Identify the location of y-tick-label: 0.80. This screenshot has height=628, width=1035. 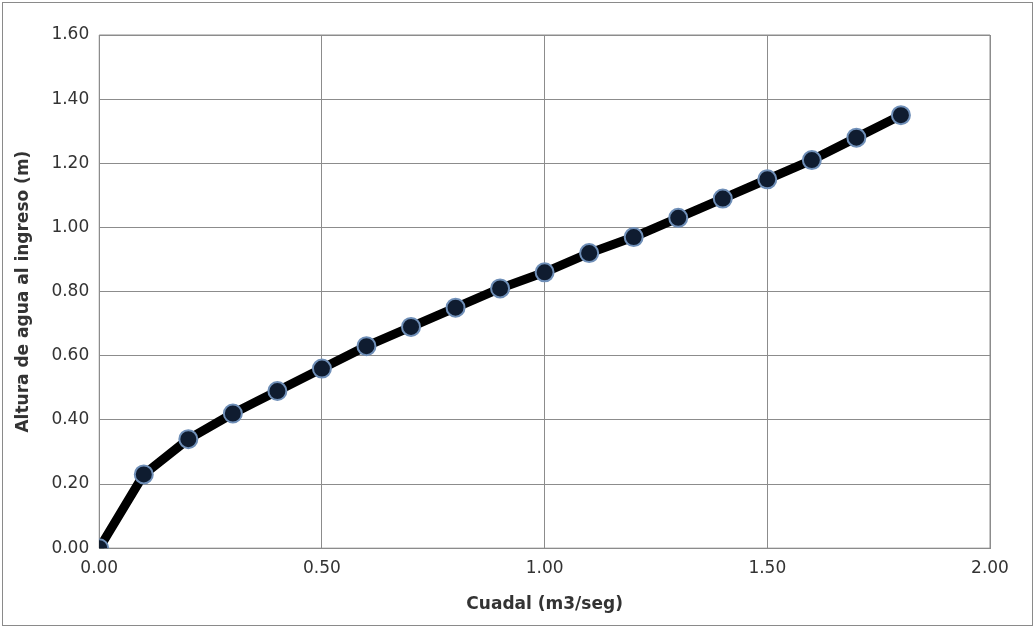
(70, 290).